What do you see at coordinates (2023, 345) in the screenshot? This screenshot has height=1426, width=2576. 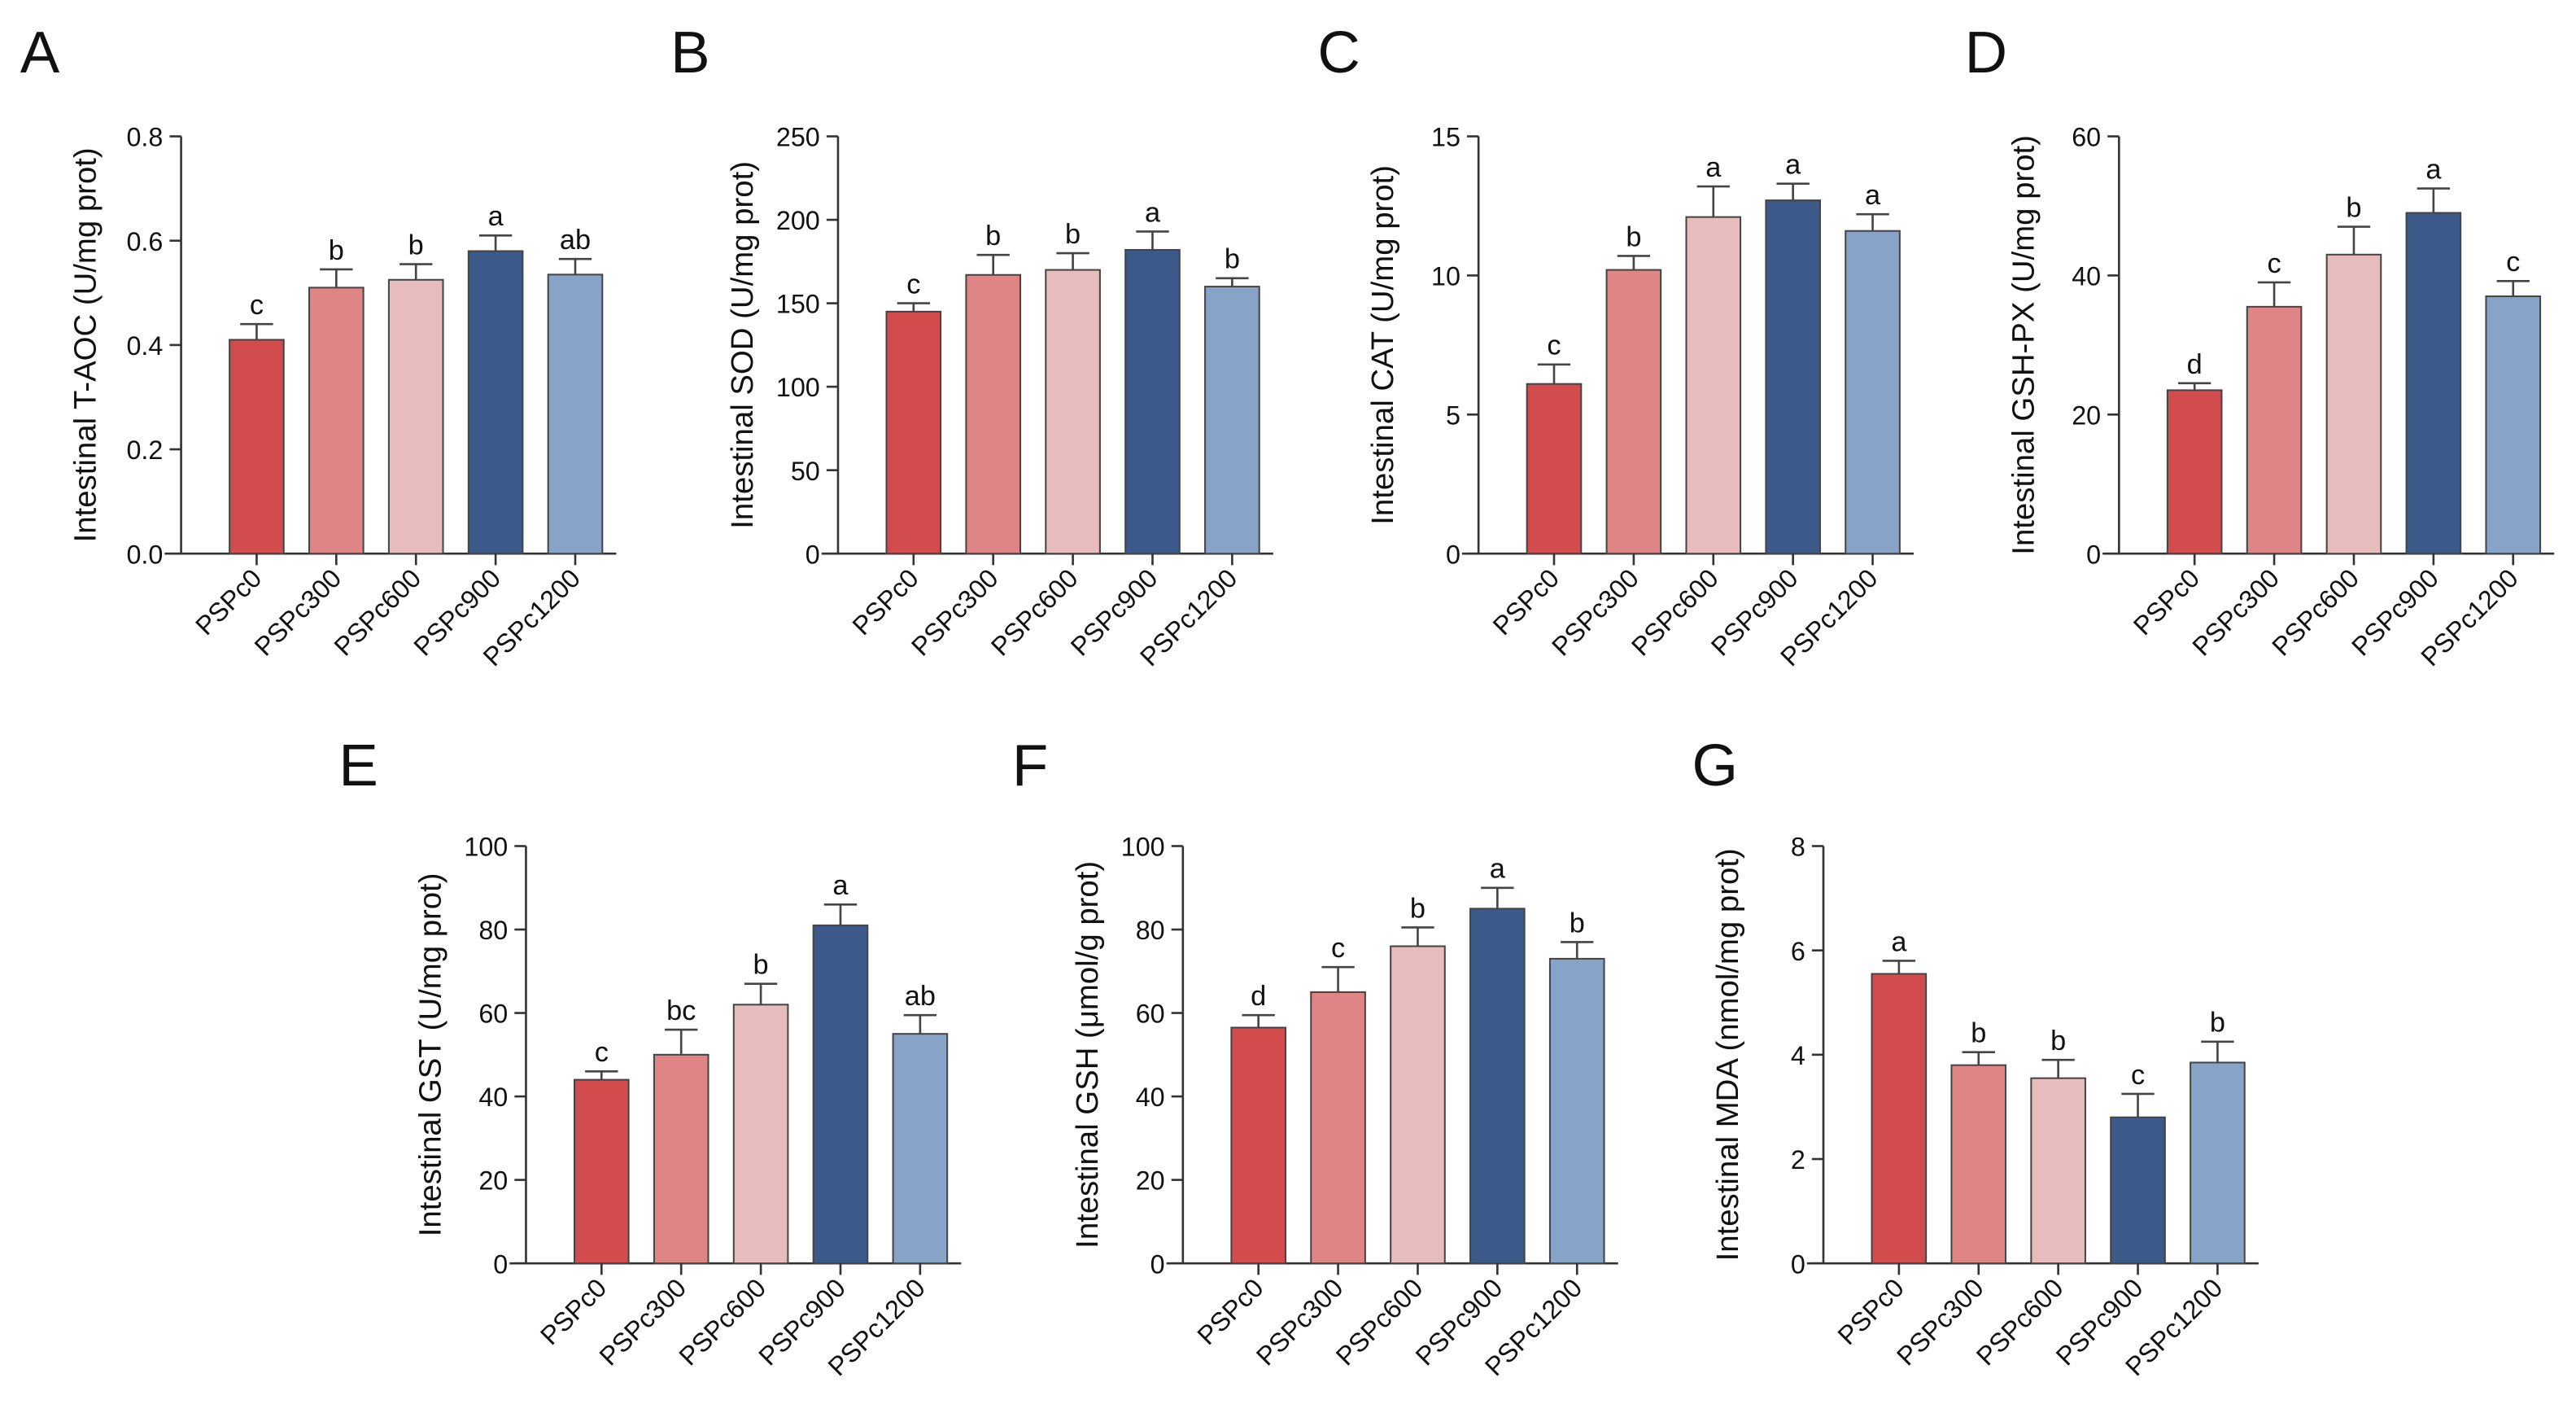 I see `y-axis-label: Intestinal GSH-PX (U/mg prot)` at bounding box center [2023, 345].